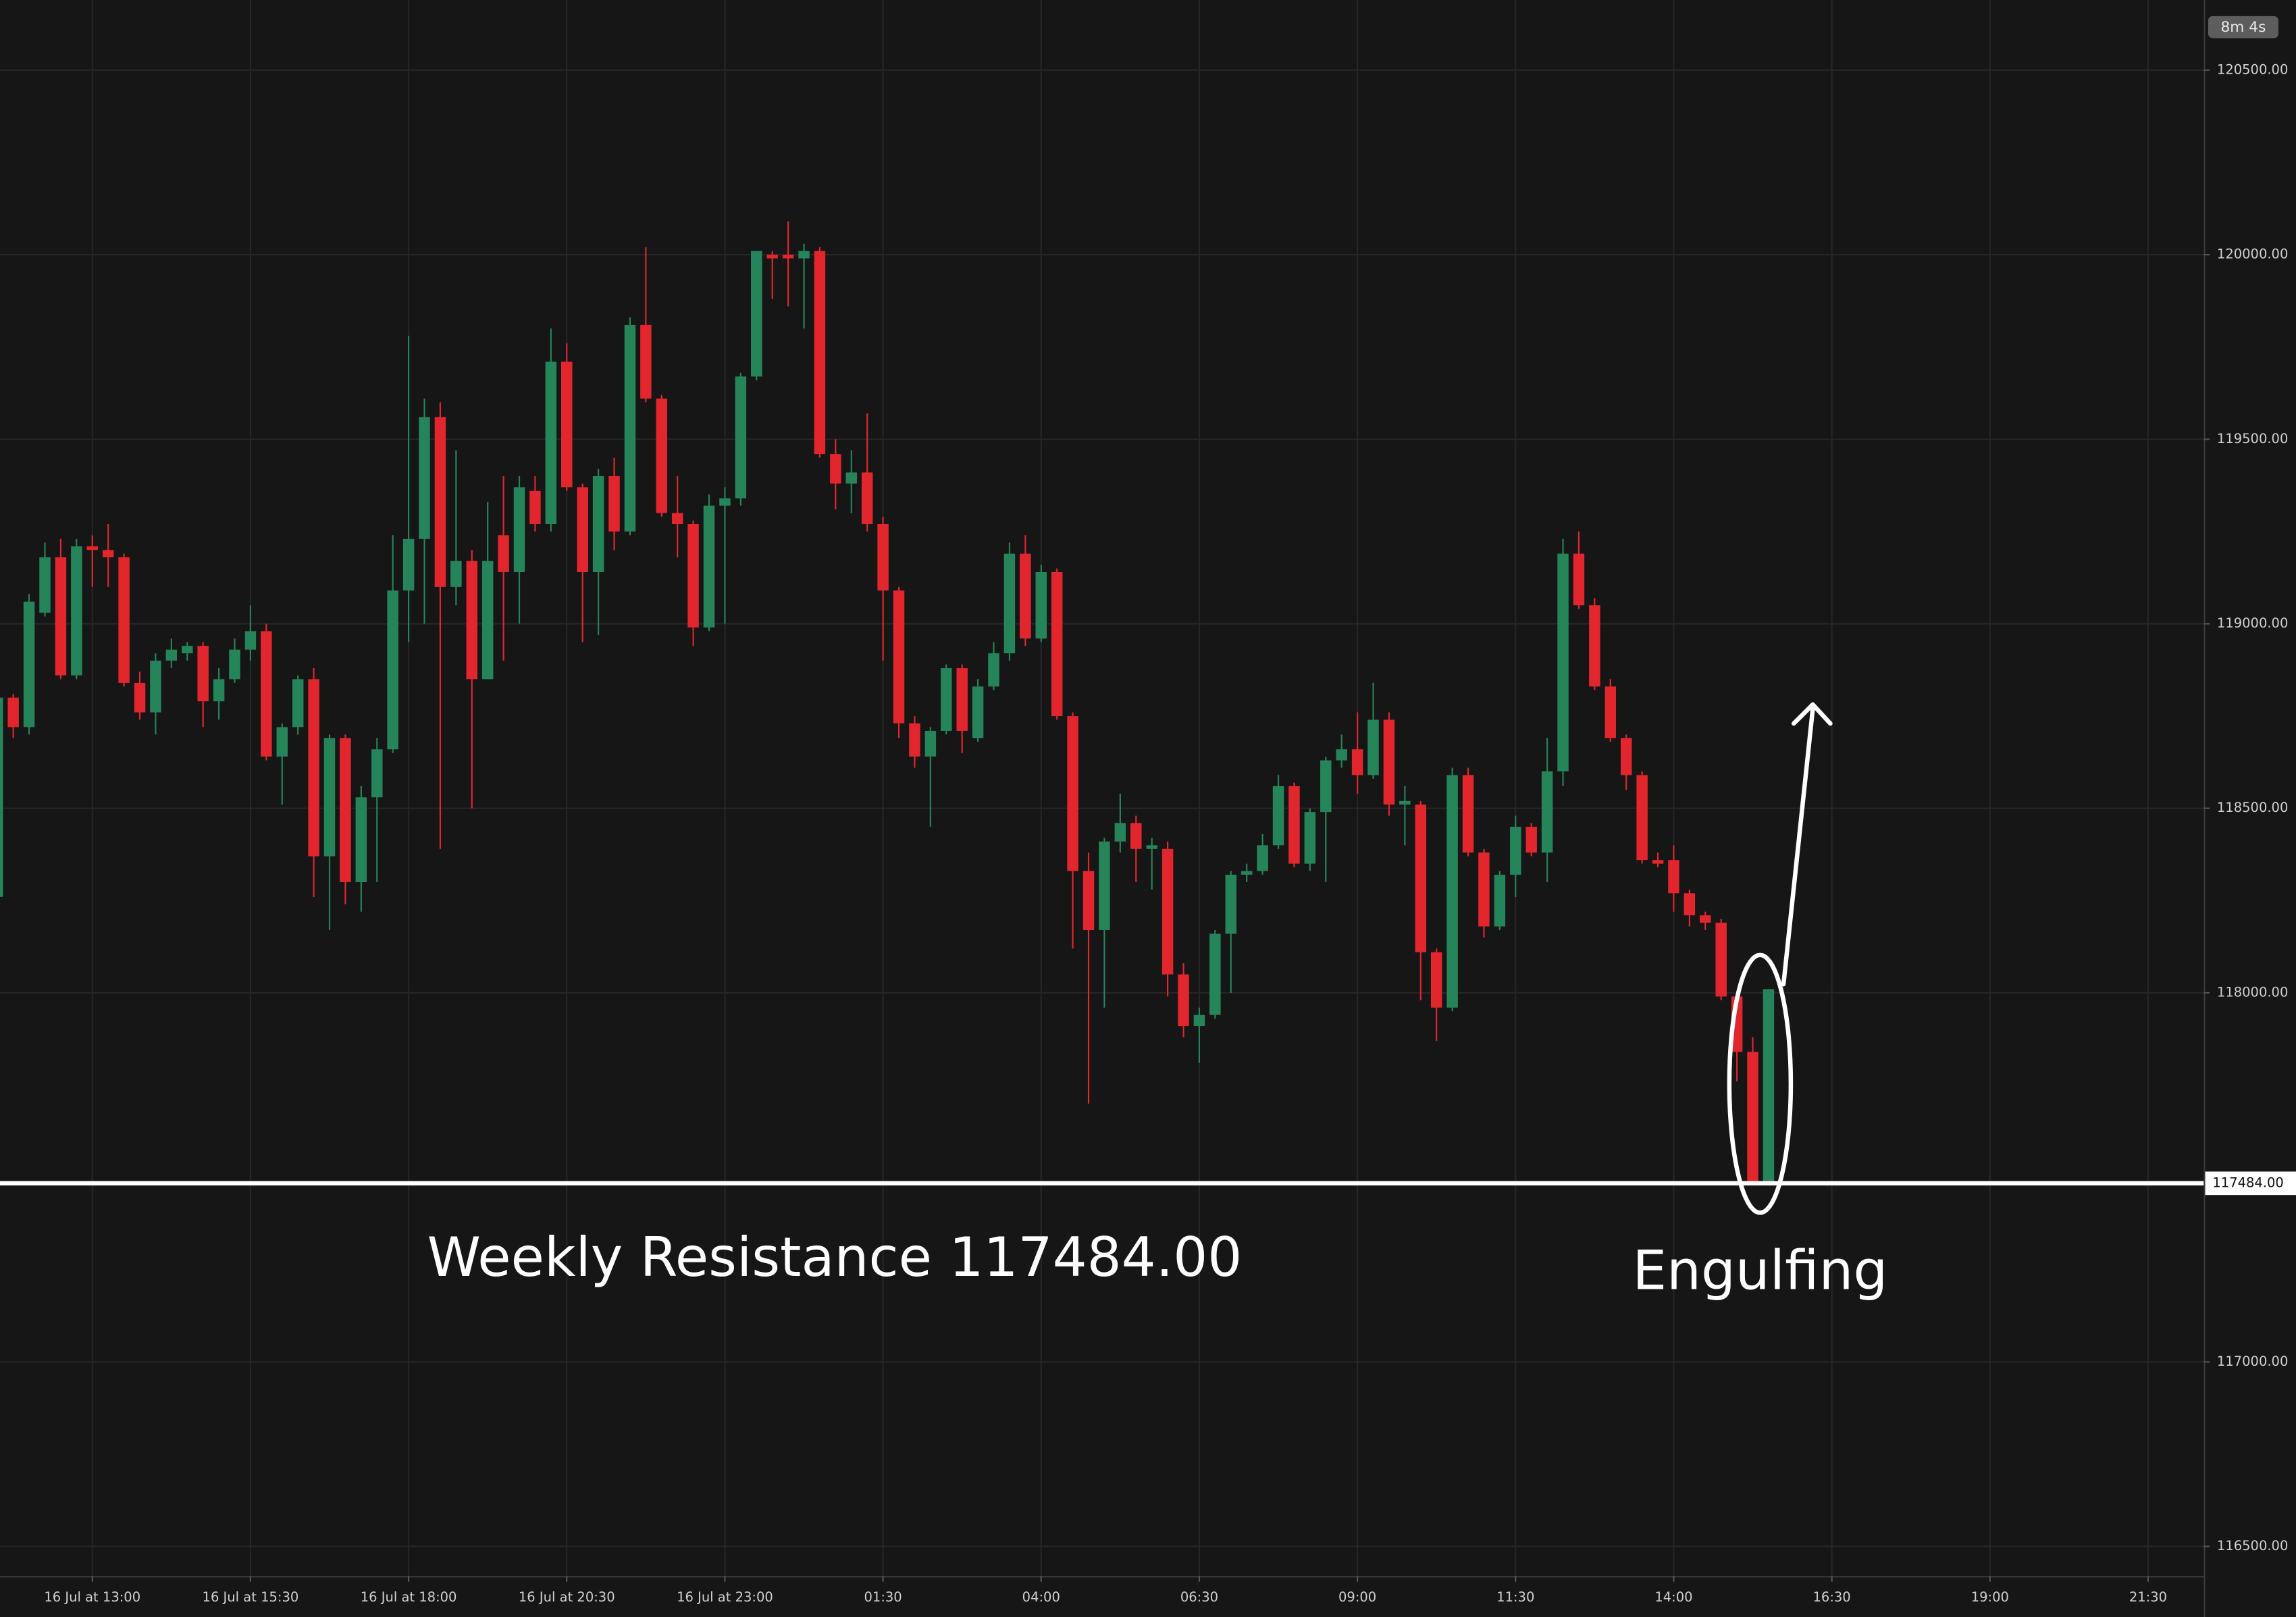 The width and height of the screenshot is (2296, 1617). I want to click on pattern-ellipse, so click(1760, 1083).